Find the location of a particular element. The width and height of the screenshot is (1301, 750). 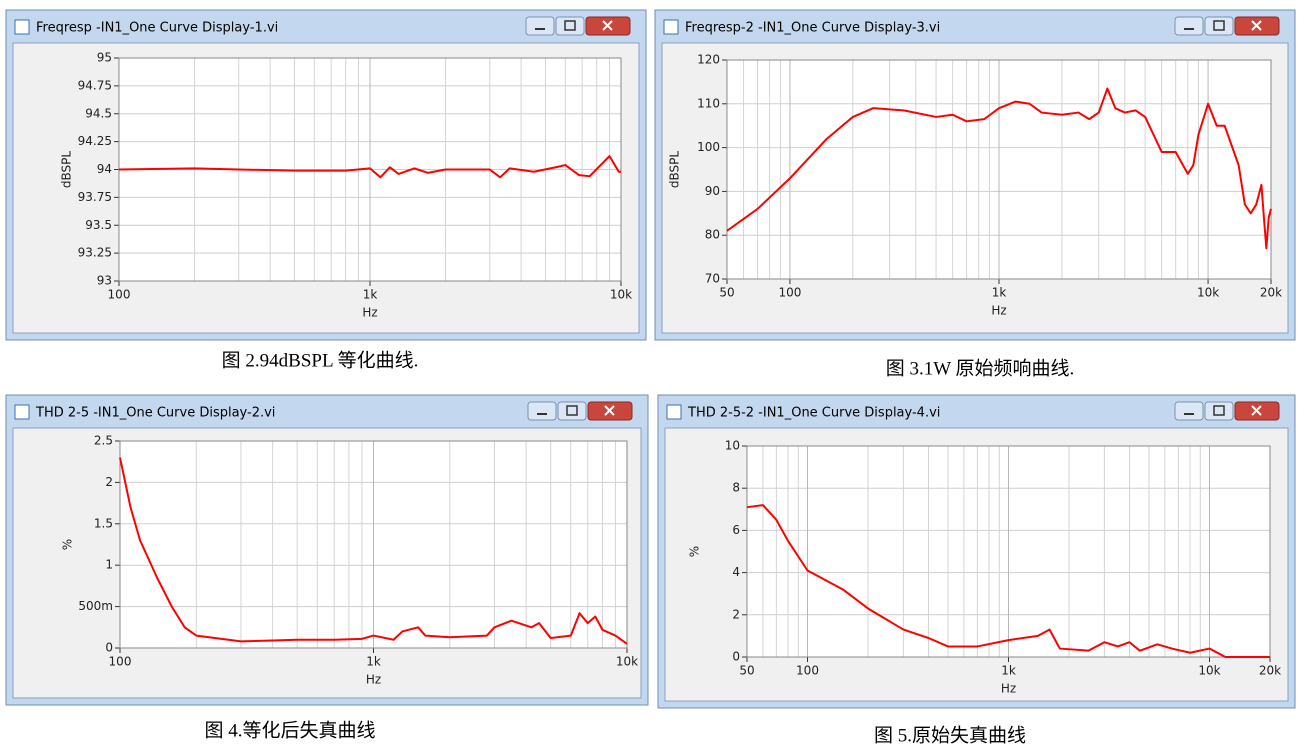

y-tick-label: 93.25 is located at coordinates (95, 253).